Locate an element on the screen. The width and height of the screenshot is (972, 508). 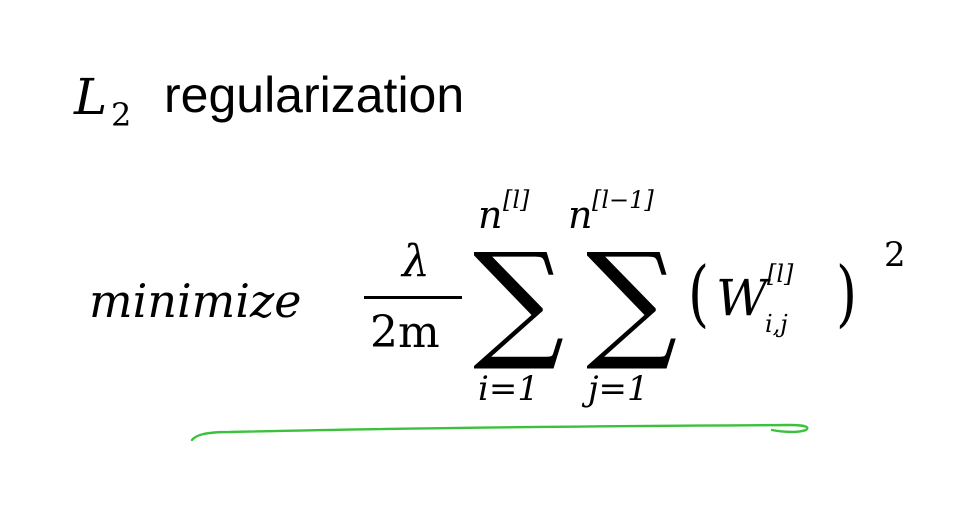
title-text: regularization is located at coordinates (314, 95).